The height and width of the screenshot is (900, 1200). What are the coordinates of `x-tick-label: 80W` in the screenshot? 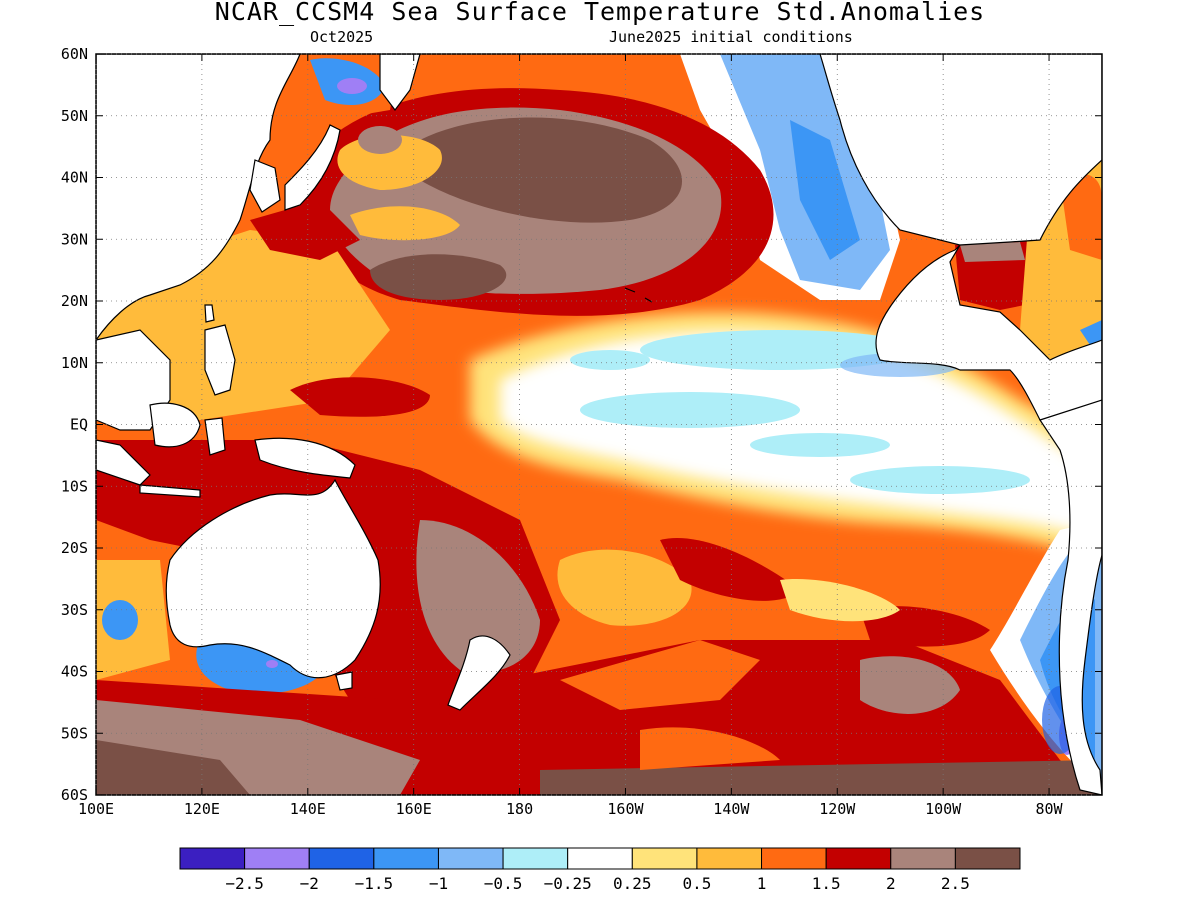 It's located at (1050, 809).